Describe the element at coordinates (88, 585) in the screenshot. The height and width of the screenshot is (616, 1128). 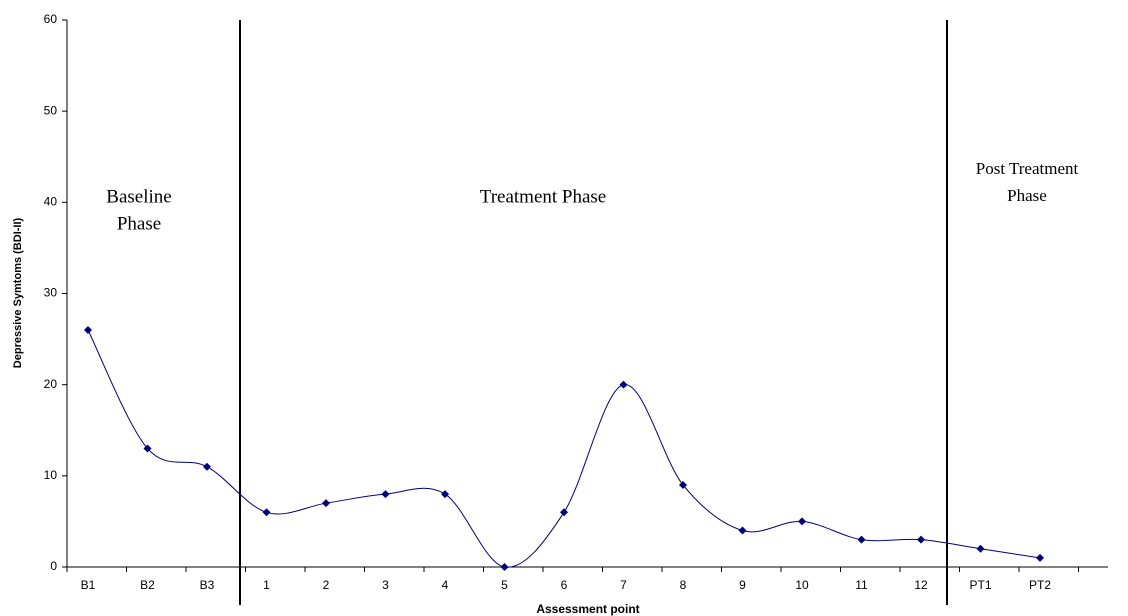
I see `x-tick-label: B1` at that location.